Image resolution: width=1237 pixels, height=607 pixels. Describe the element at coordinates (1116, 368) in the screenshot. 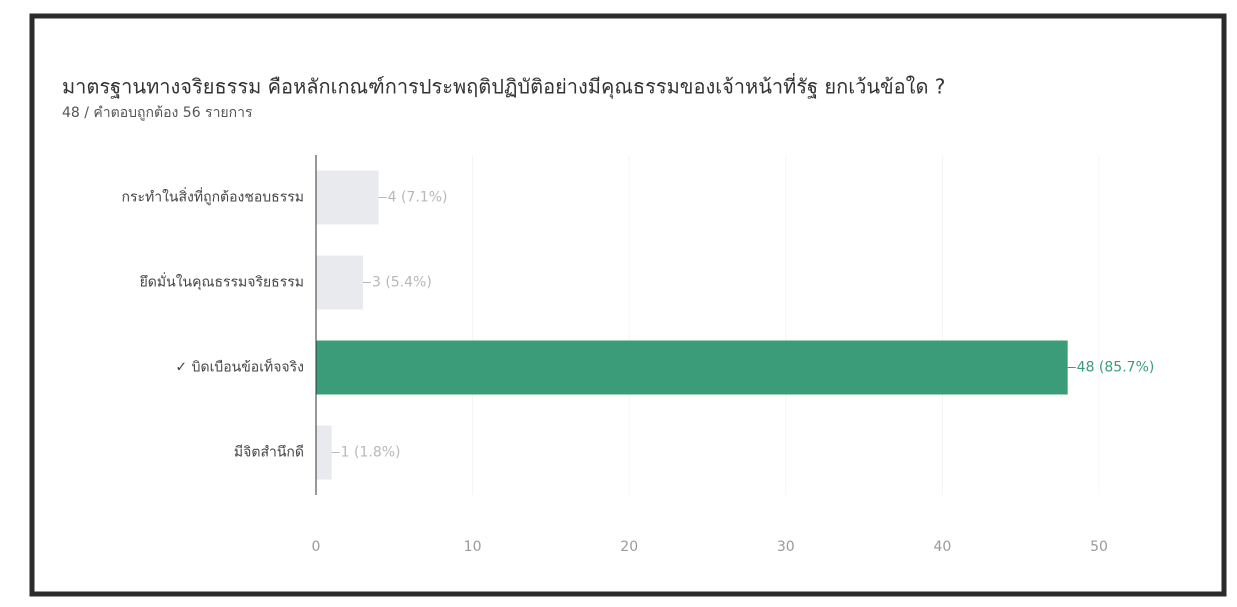

I see `value-label: 48 (85.7%)` at that location.